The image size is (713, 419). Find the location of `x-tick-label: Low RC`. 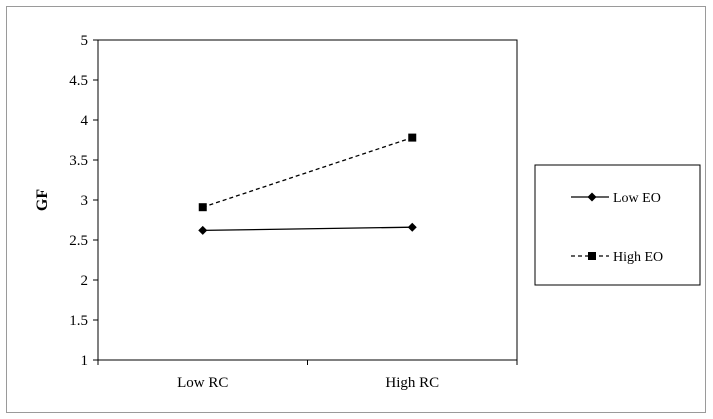

x-tick-label: Low RC is located at coordinates (202, 383).